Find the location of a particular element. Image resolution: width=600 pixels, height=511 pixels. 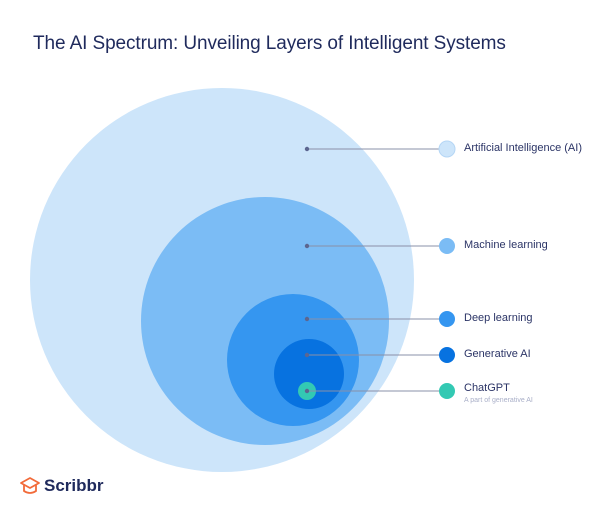

legend-swatch-generative-ai is located at coordinates (447, 355).